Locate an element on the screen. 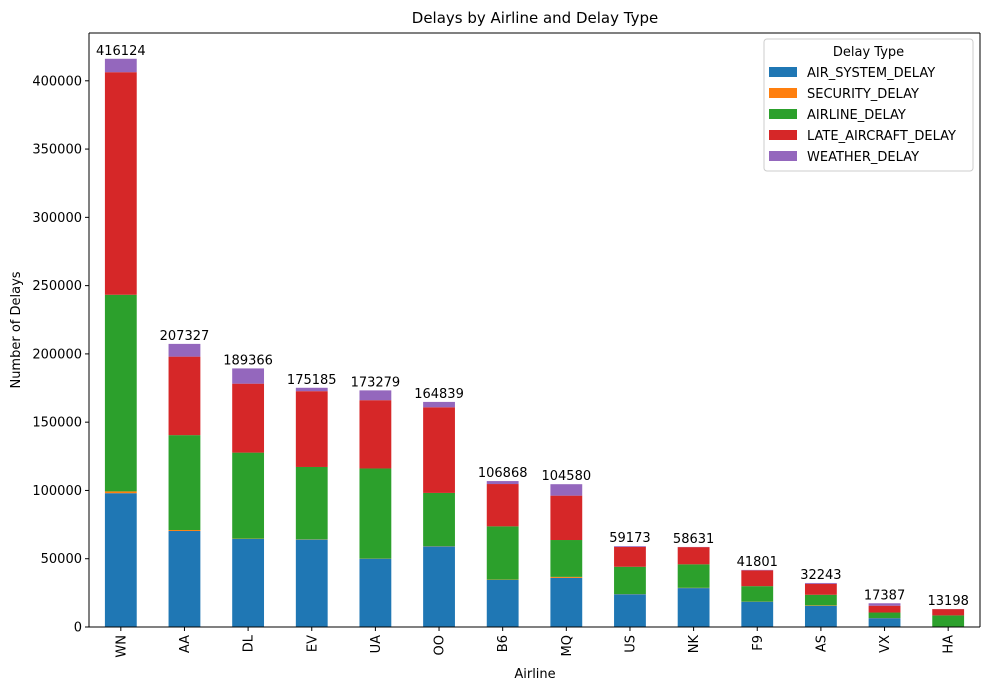 The height and width of the screenshot is (690, 989). total-label-us: 59173 is located at coordinates (629, 538).